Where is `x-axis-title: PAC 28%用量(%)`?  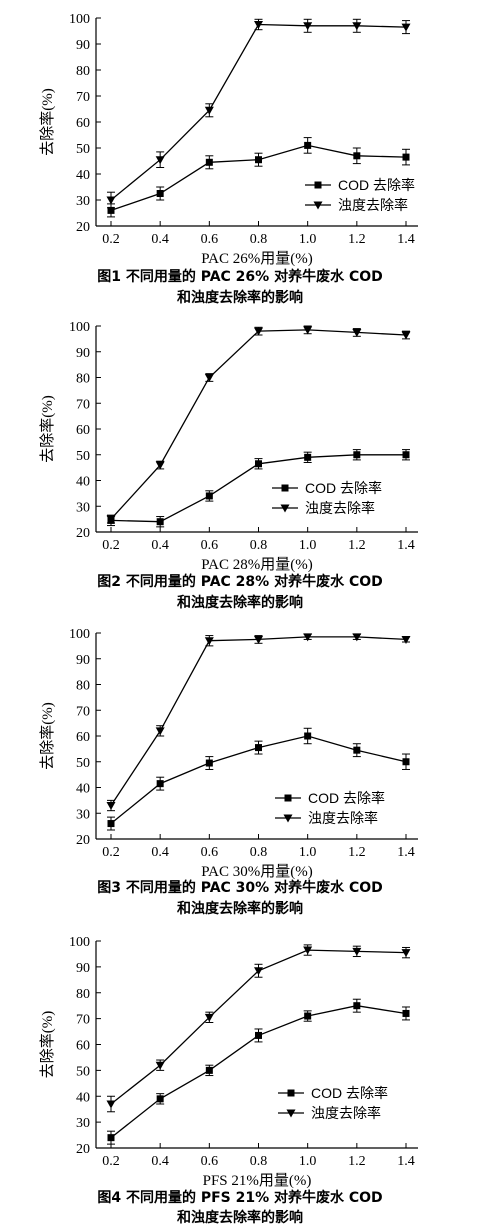 x-axis-title: PAC 28%用量(%) is located at coordinates (257, 565).